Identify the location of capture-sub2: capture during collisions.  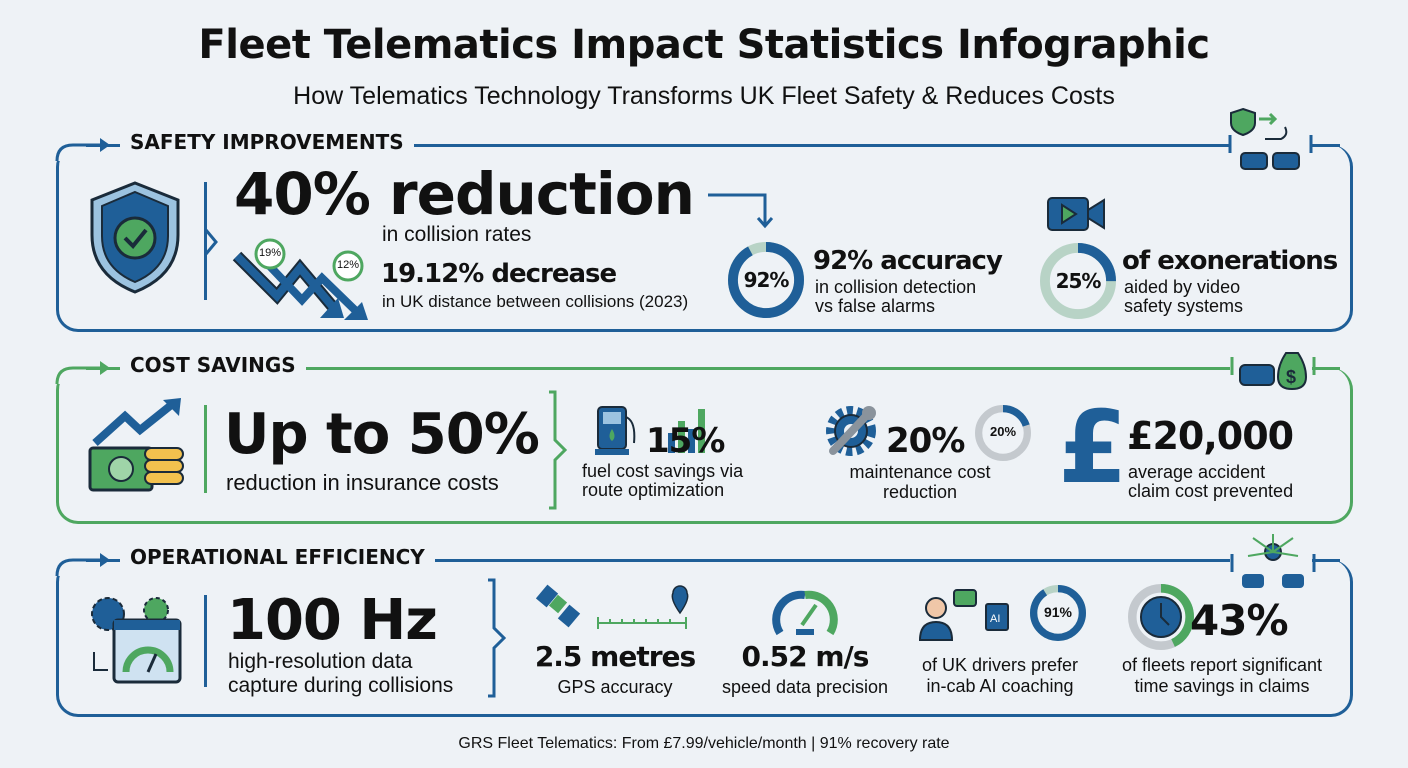
(341, 685).